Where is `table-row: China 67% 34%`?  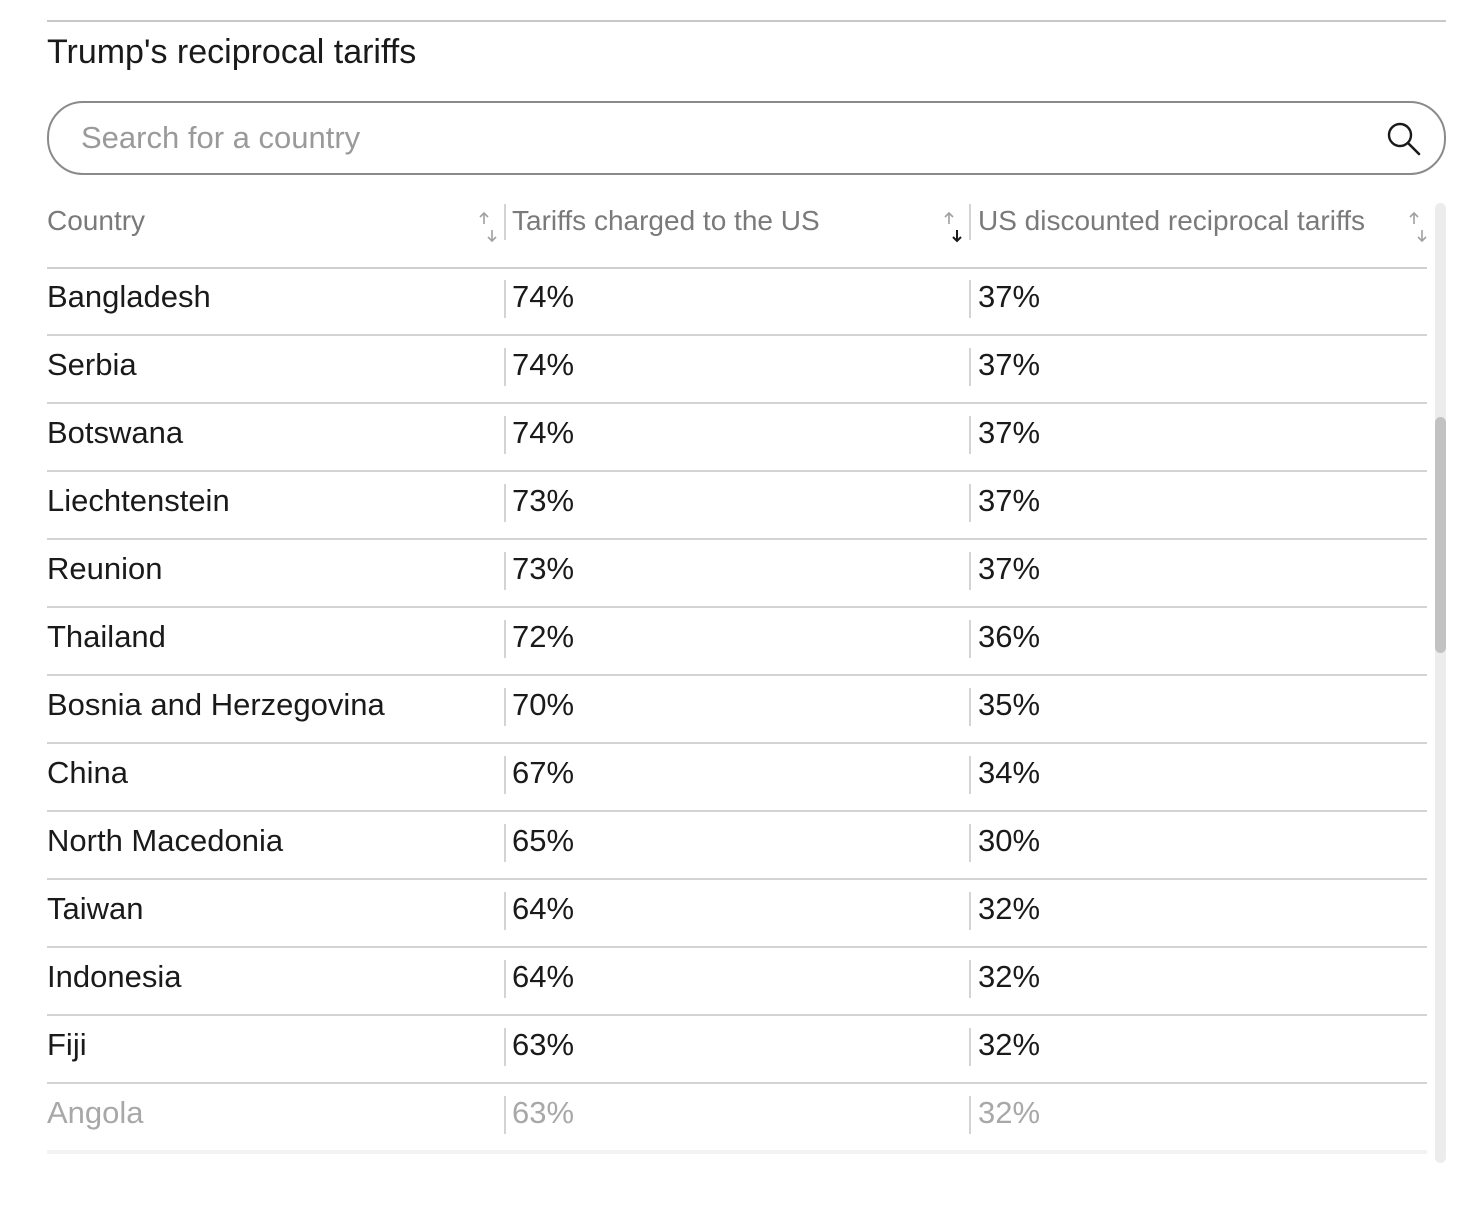 table-row: China 67% 34% is located at coordinates (737, 778).